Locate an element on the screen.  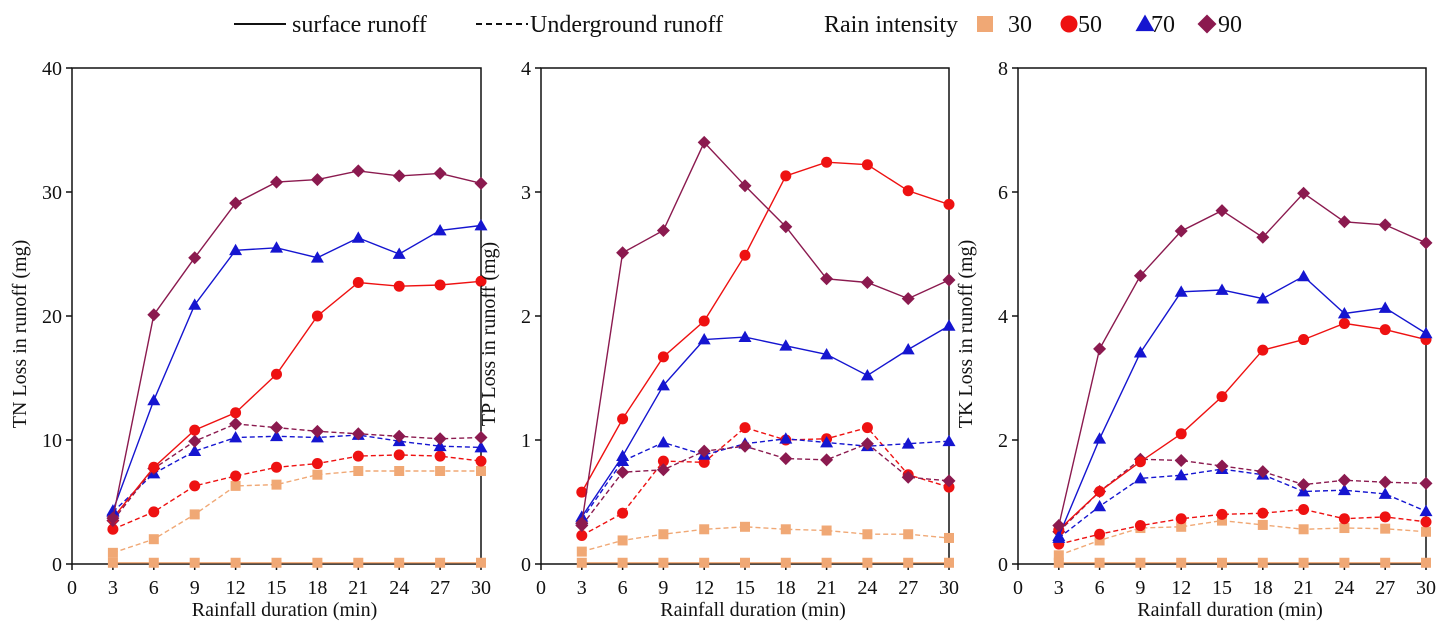
y-tick-label: 1 is located at coordinates (526, 441).